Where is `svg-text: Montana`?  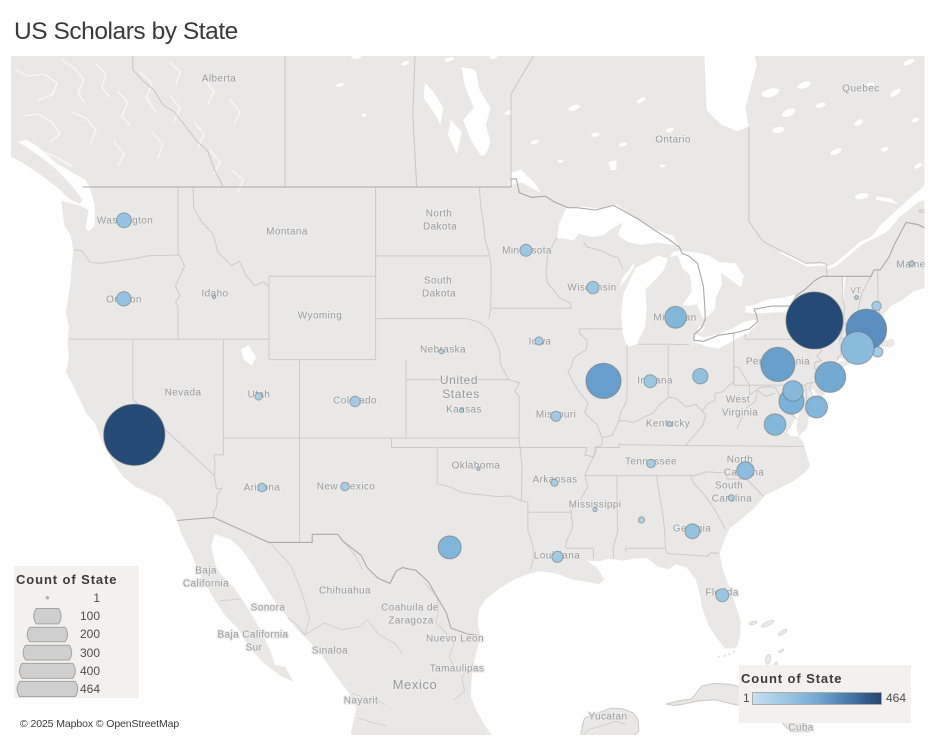 svg-text: Montana is located at coordinates (287, 232).